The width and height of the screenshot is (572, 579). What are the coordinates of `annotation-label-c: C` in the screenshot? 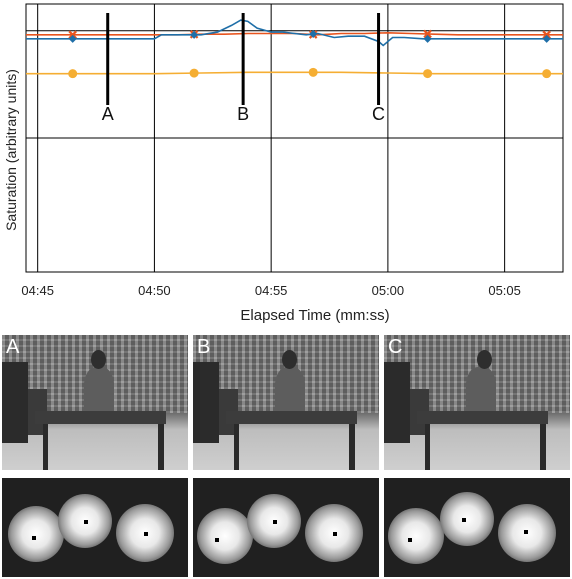 It's located at (378, 114).